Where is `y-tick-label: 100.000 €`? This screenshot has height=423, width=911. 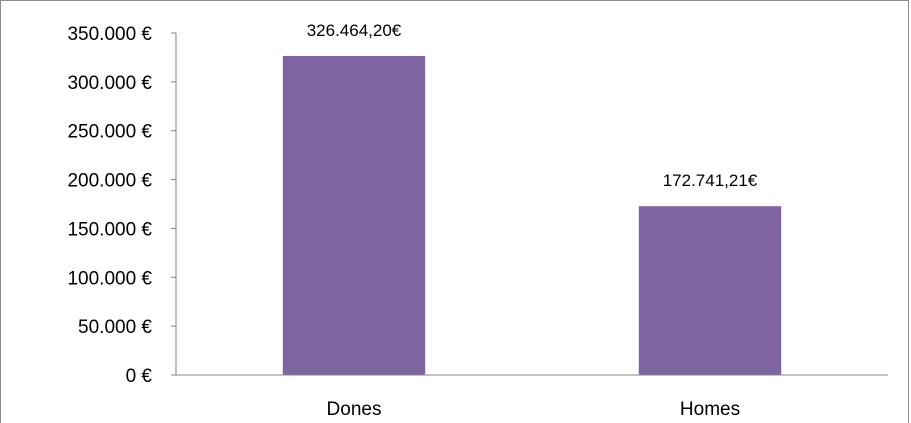
y-tick-label: 100.000 € is located at coordinates (109, 278).